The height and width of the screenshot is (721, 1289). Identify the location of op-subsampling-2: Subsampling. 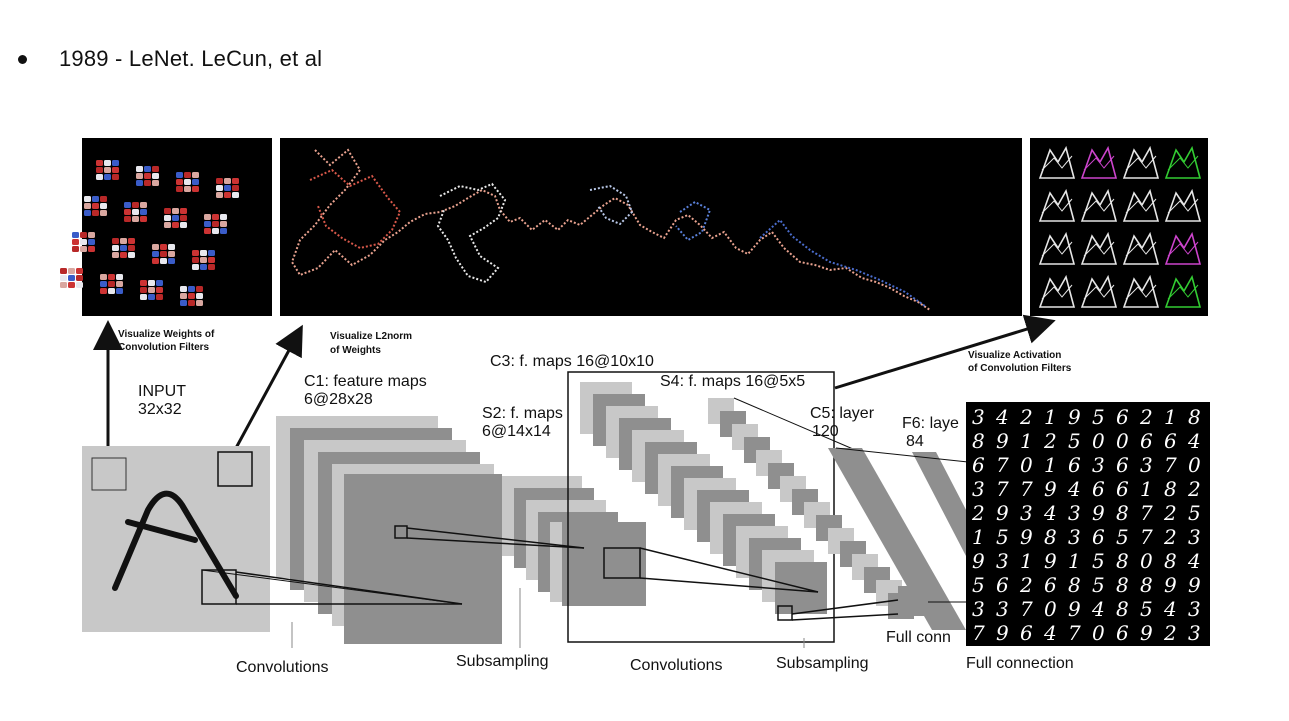
(822, 663).